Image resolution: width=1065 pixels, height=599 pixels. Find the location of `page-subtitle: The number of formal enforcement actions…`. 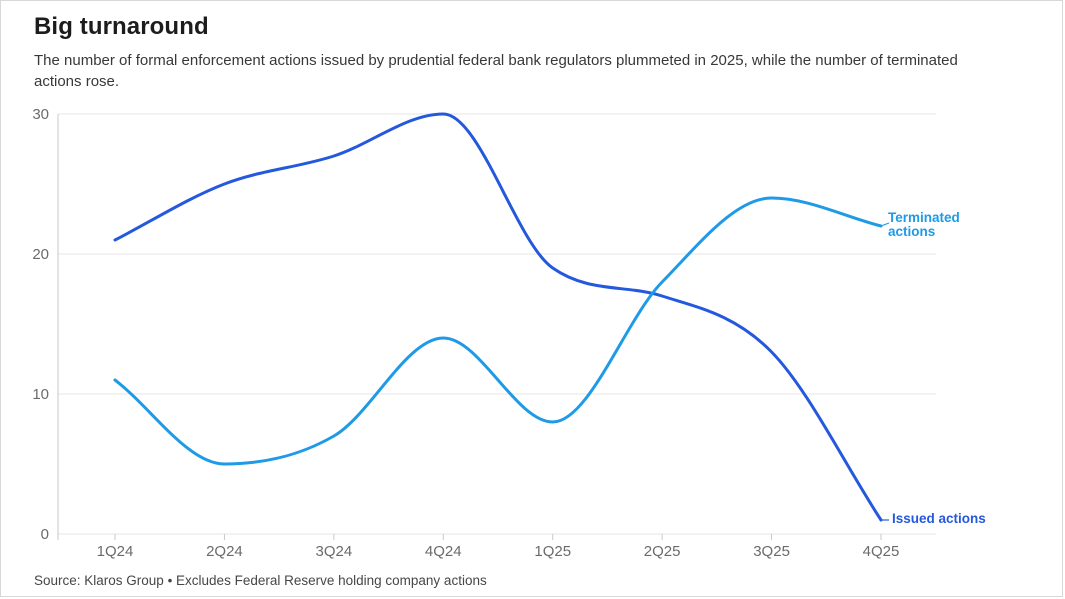

page-subtitle: The number of formal enforcement actions… is located at coordinates (496, 71).